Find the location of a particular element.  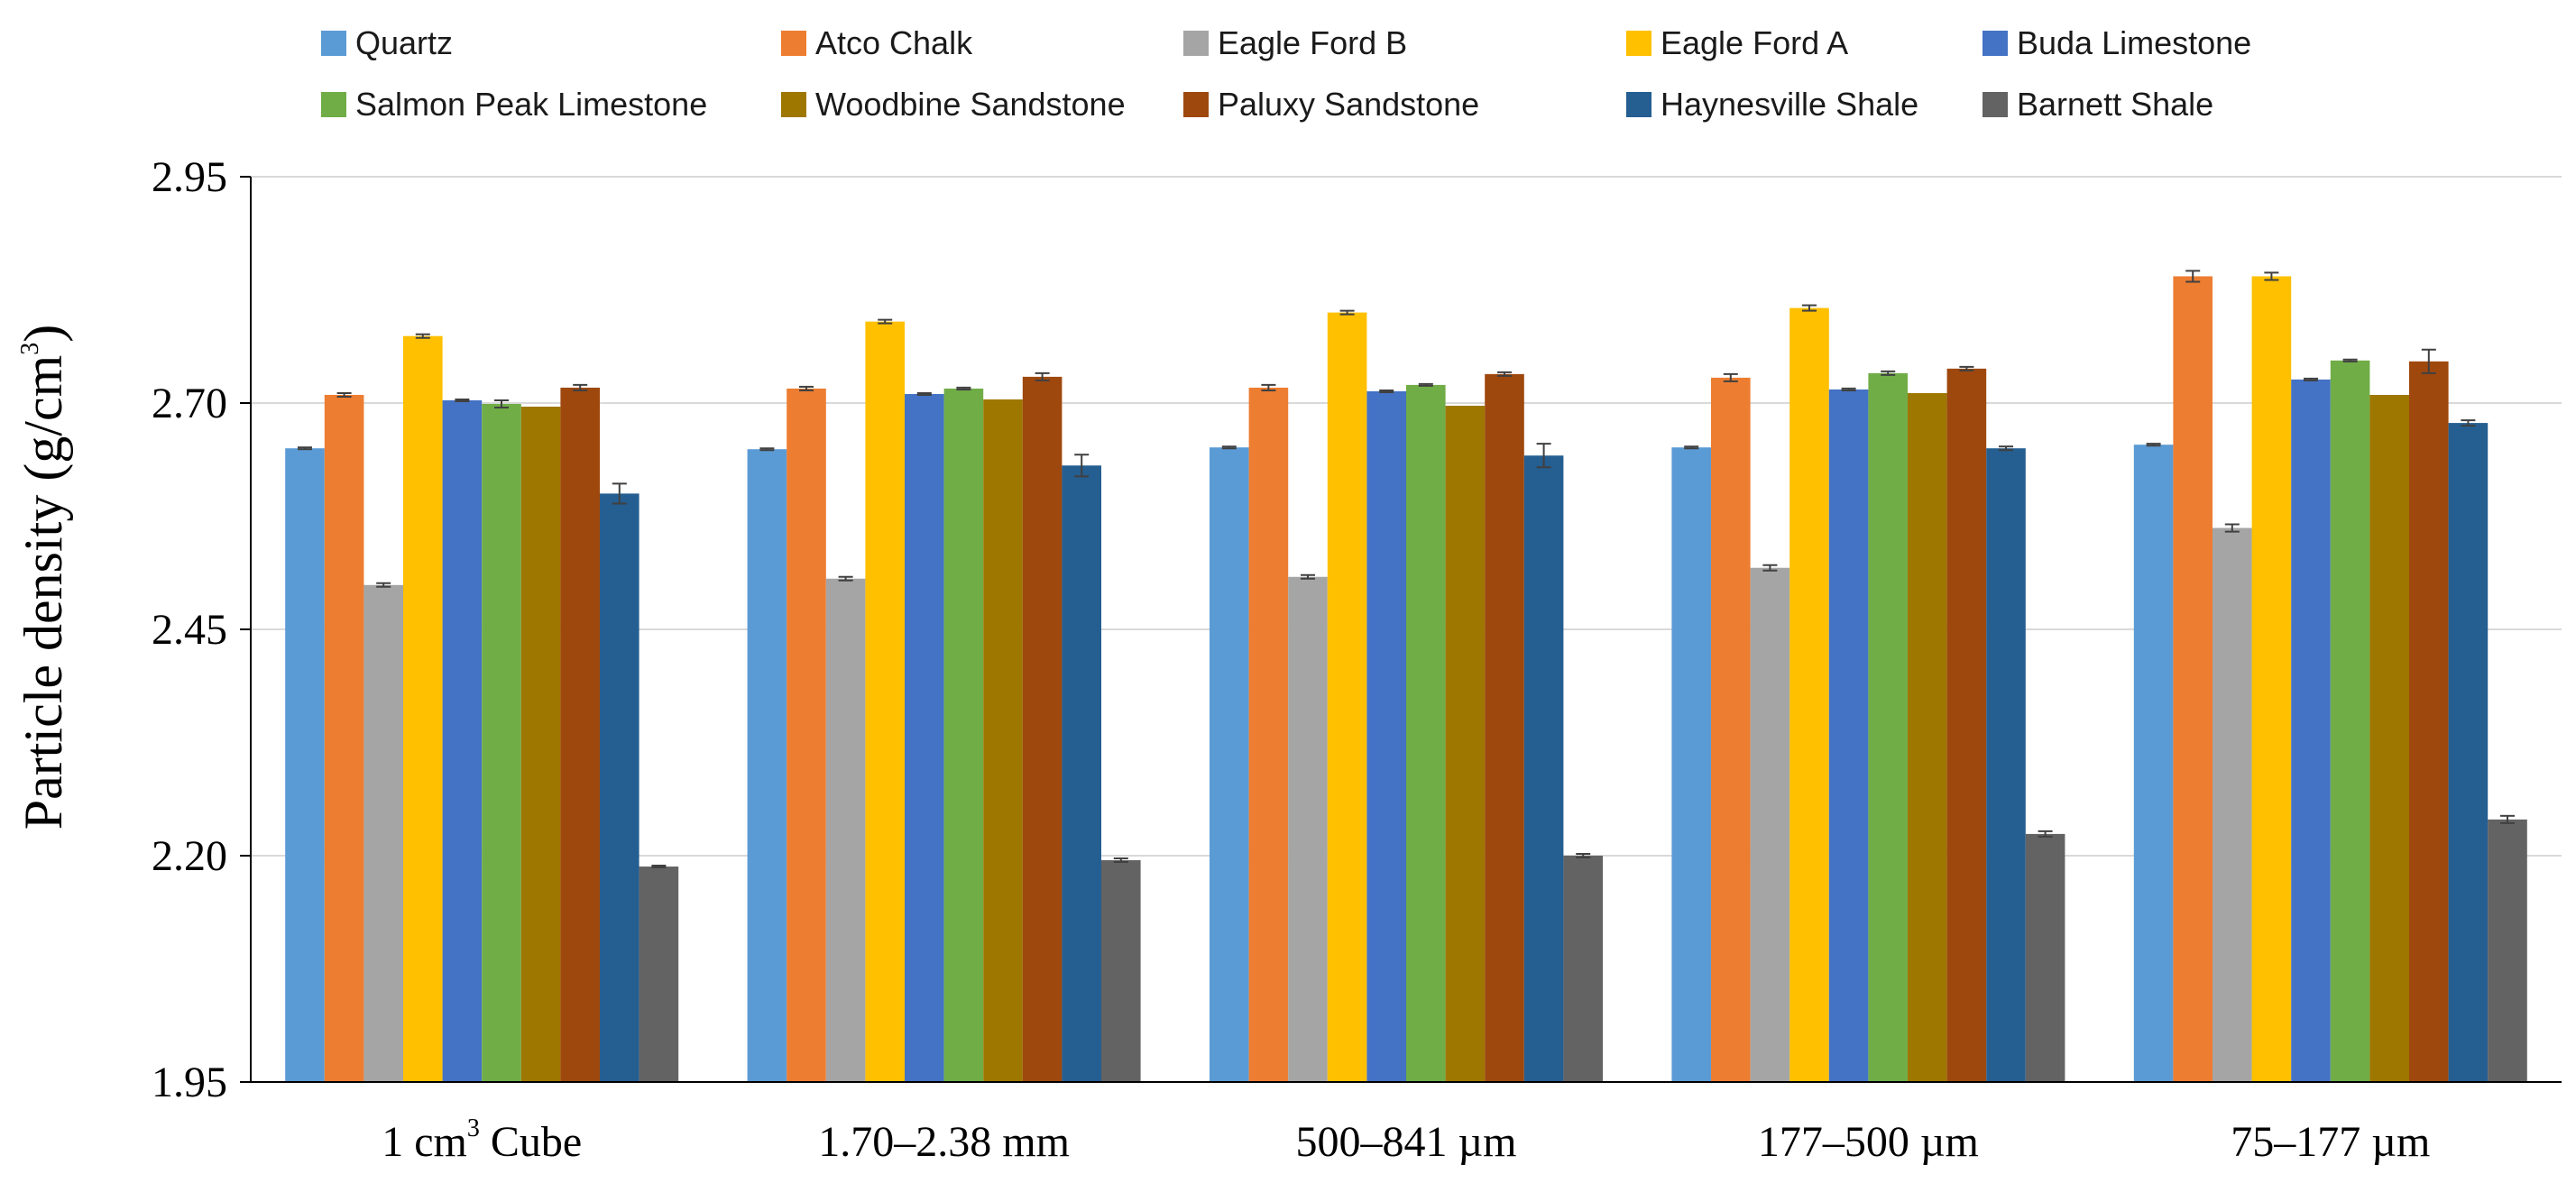

x-category-label: 1.70–2.38 mm is located at coordinates (944, 1142).